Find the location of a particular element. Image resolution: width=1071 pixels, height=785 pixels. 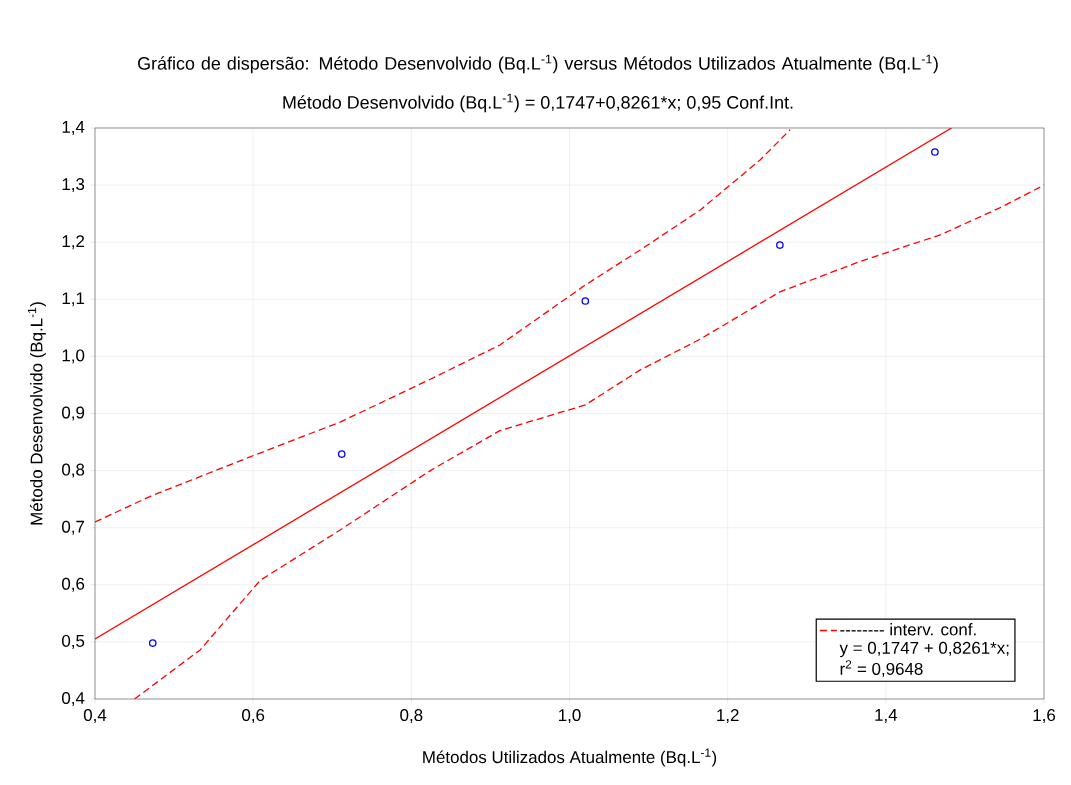

y-tick-label: 1,0 is located at coordinates (73, 356).